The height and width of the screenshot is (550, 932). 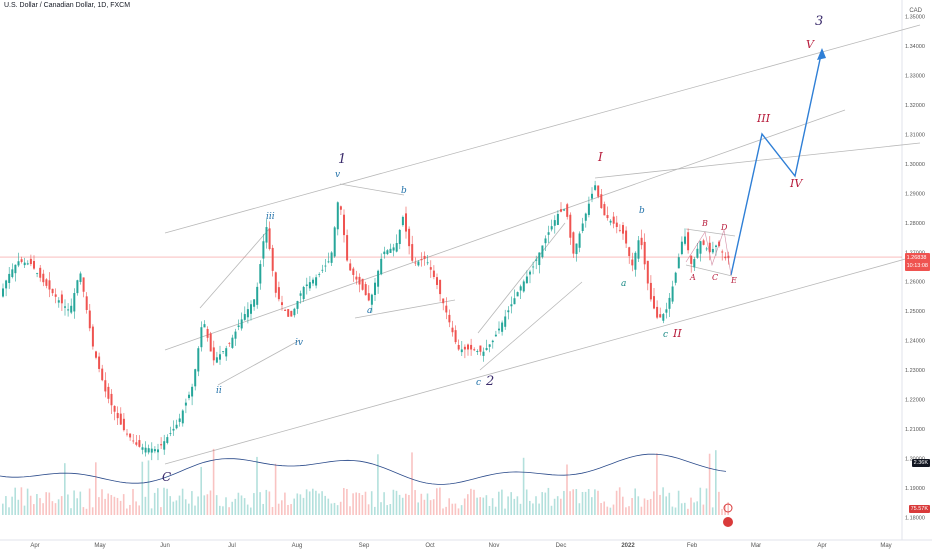 I want to click on y-tick-label: 1.29000, so click(x=915, y=194).